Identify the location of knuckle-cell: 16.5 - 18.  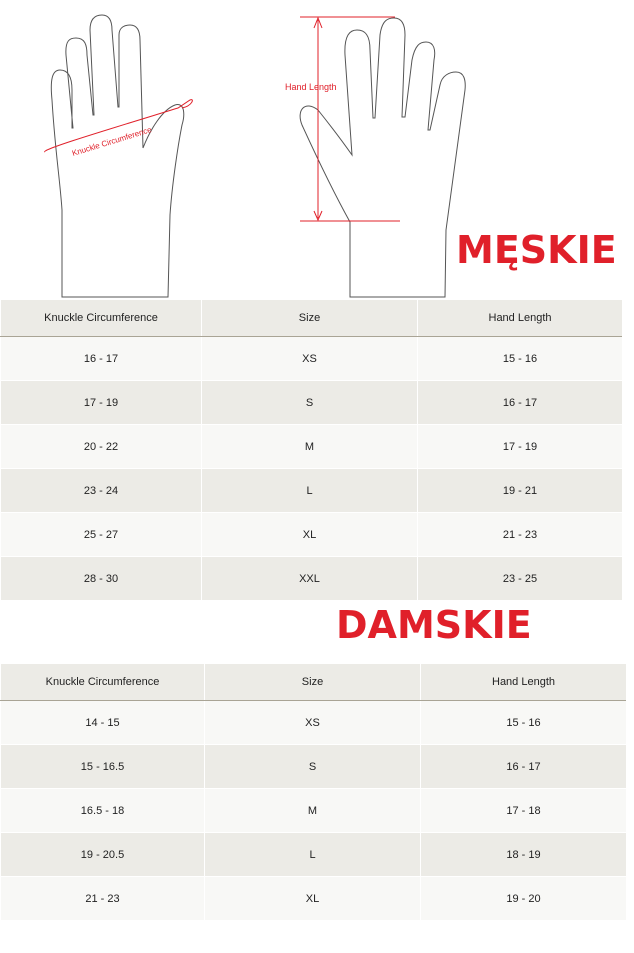
(102, 810).